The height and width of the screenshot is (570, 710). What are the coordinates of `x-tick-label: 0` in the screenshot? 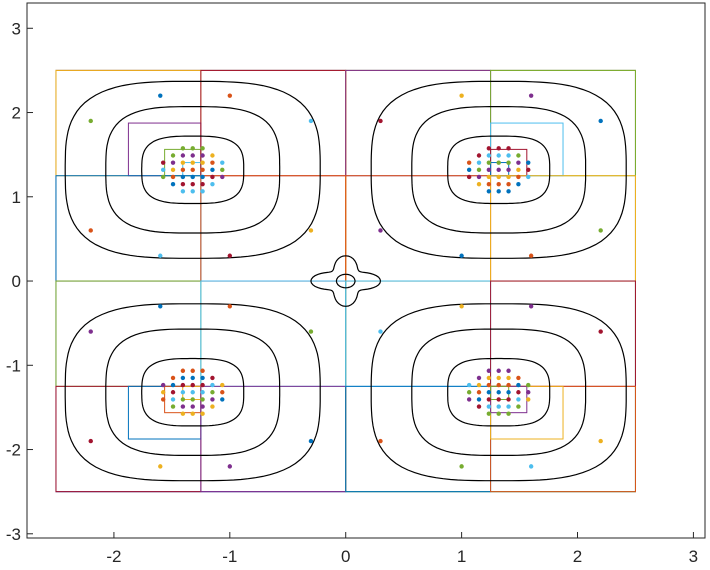 It's located at (345, 556).